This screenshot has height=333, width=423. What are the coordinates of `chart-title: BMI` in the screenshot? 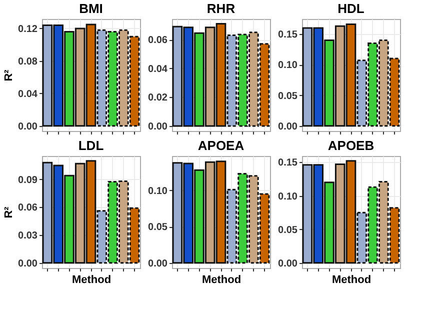 It's located at (91, 8).